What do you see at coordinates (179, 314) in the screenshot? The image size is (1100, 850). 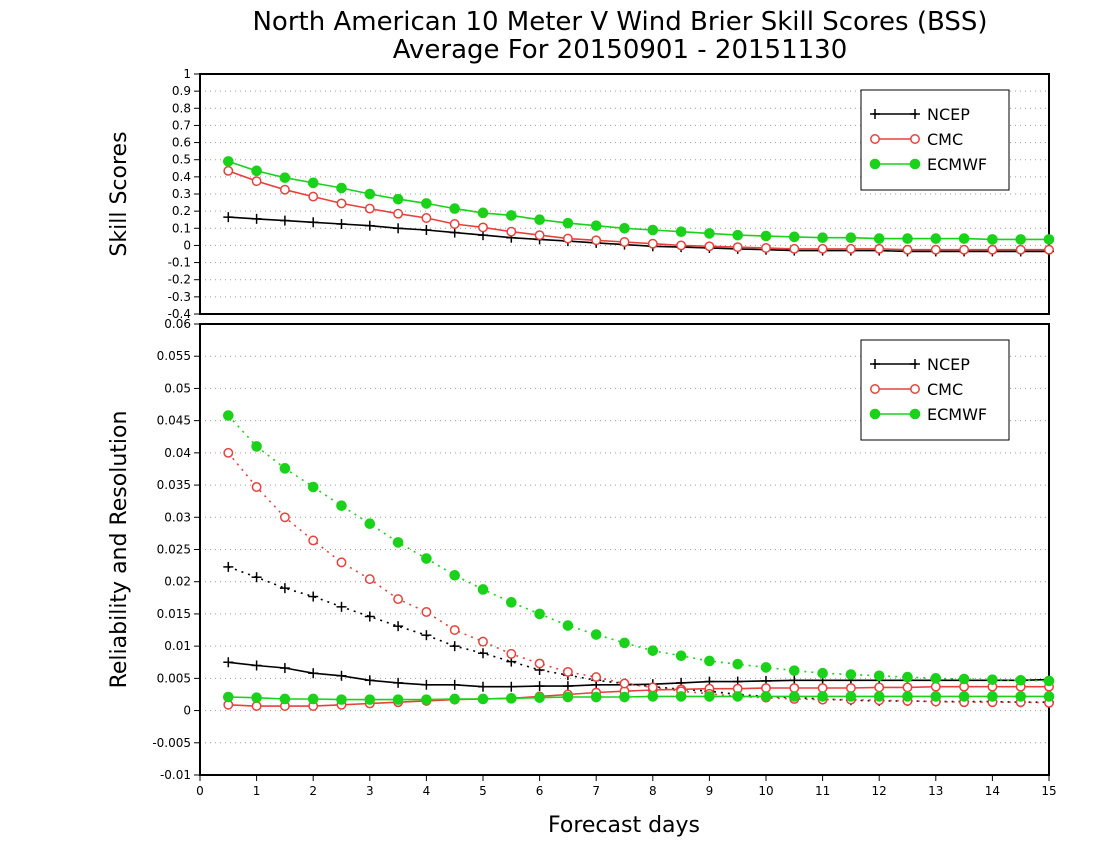 I see `y-tick-label: -0.4` at bounding box center [179, 314].